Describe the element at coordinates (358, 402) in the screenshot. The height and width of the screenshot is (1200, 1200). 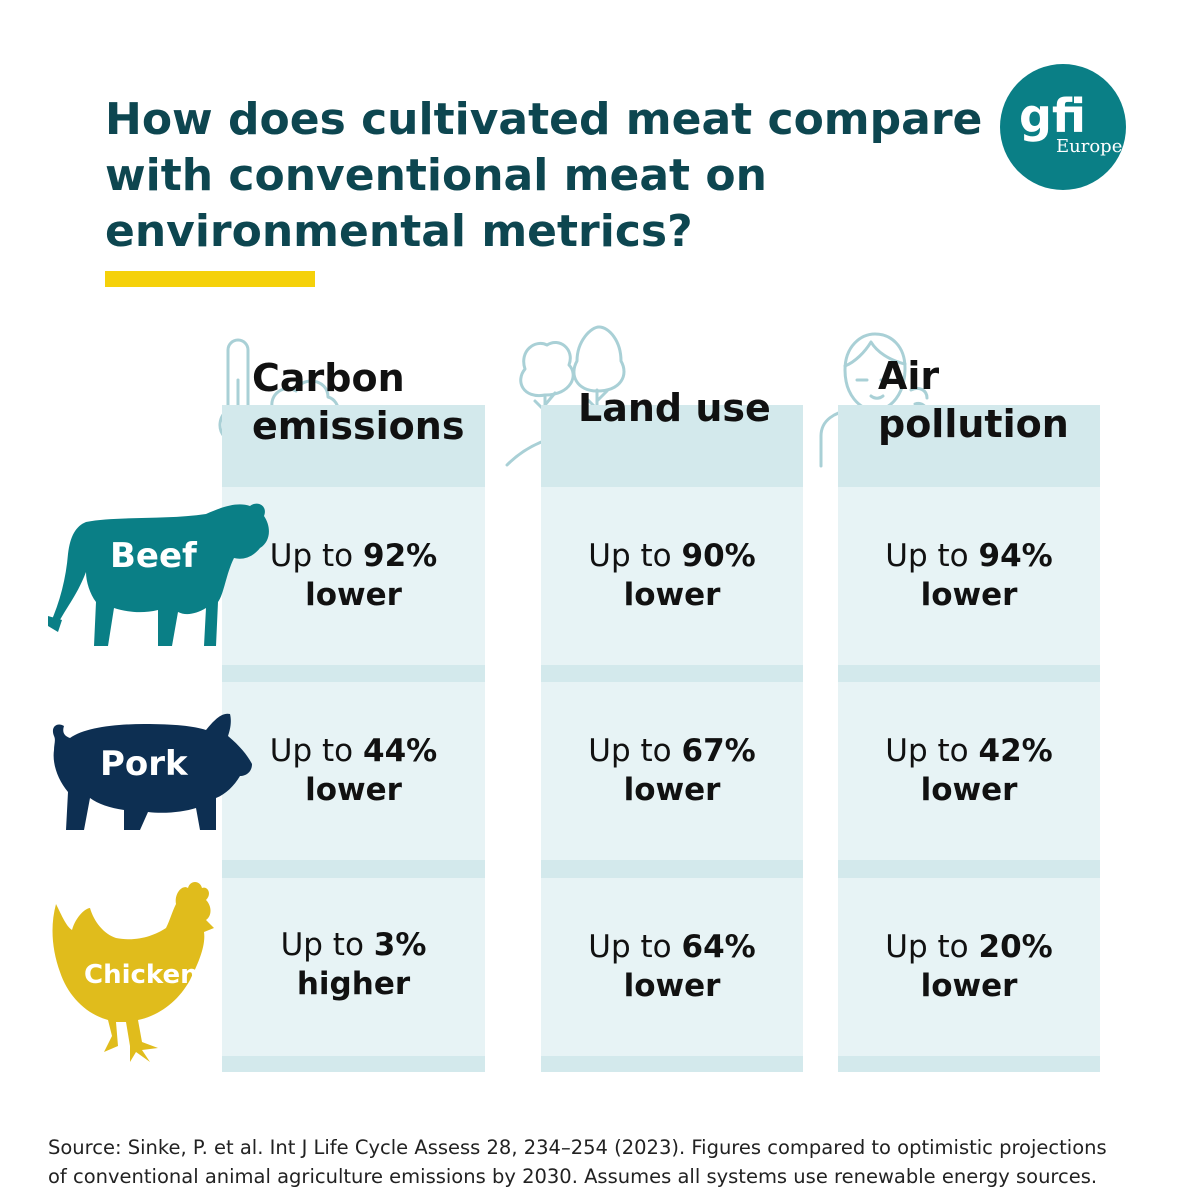
I see `column-header-carbon-emissions: Carbon emissions` at that location.